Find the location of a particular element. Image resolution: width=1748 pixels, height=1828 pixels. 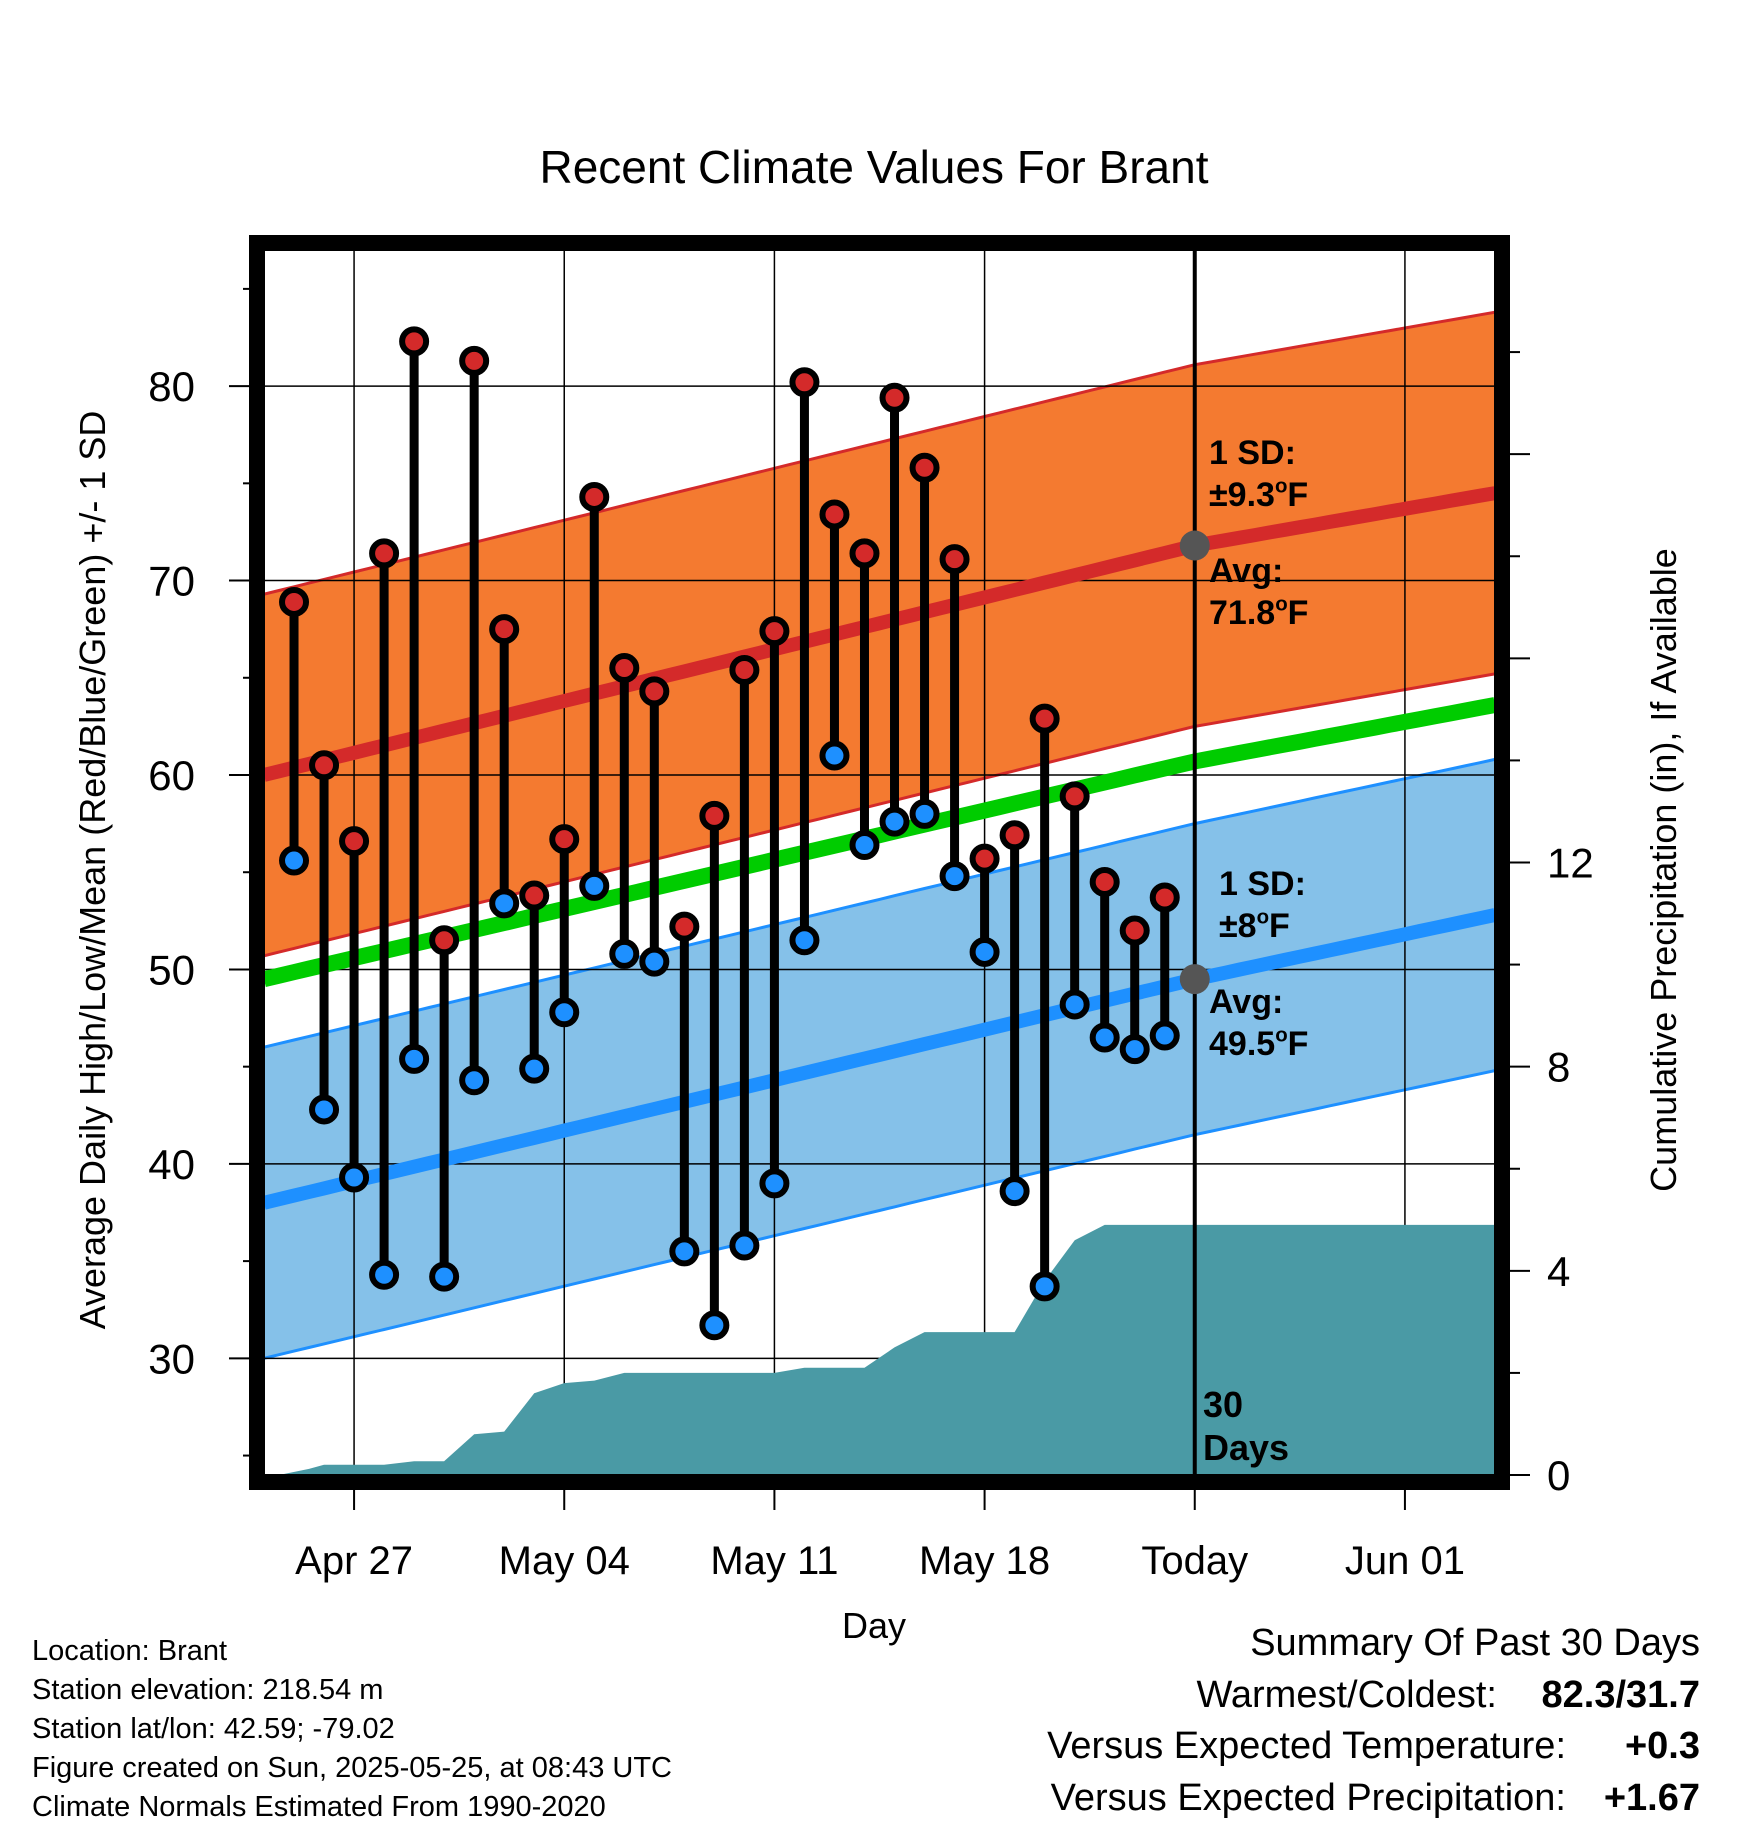

y2-tick-label: 4 is located at coordinates (1558, 1271).